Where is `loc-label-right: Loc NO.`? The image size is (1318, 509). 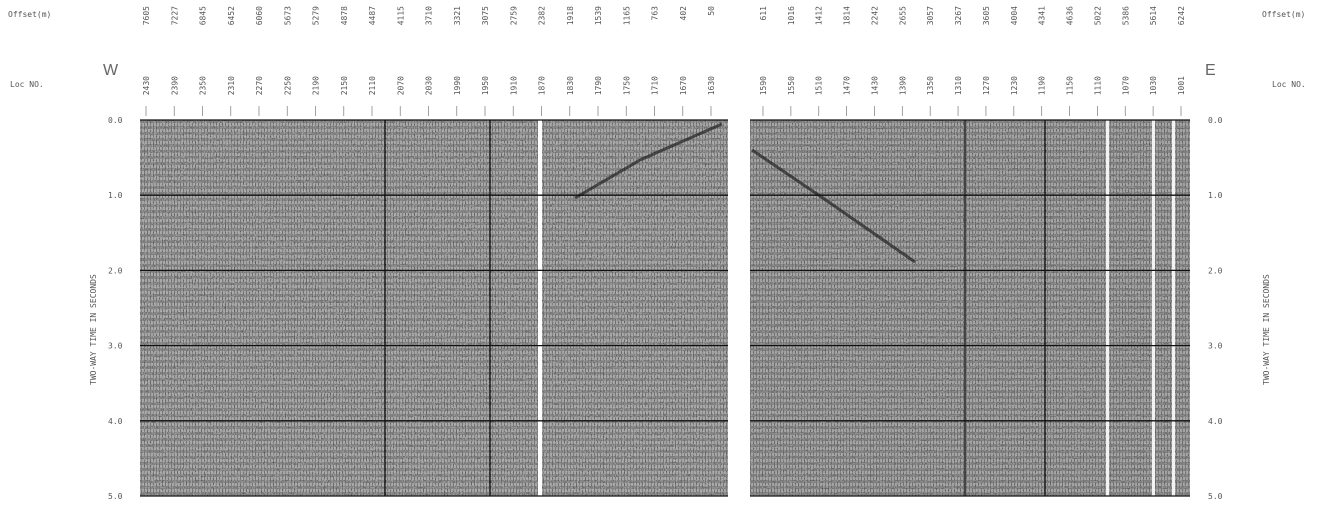 loc-label-right: Loc NO. is located at coordinates (1289, 84).